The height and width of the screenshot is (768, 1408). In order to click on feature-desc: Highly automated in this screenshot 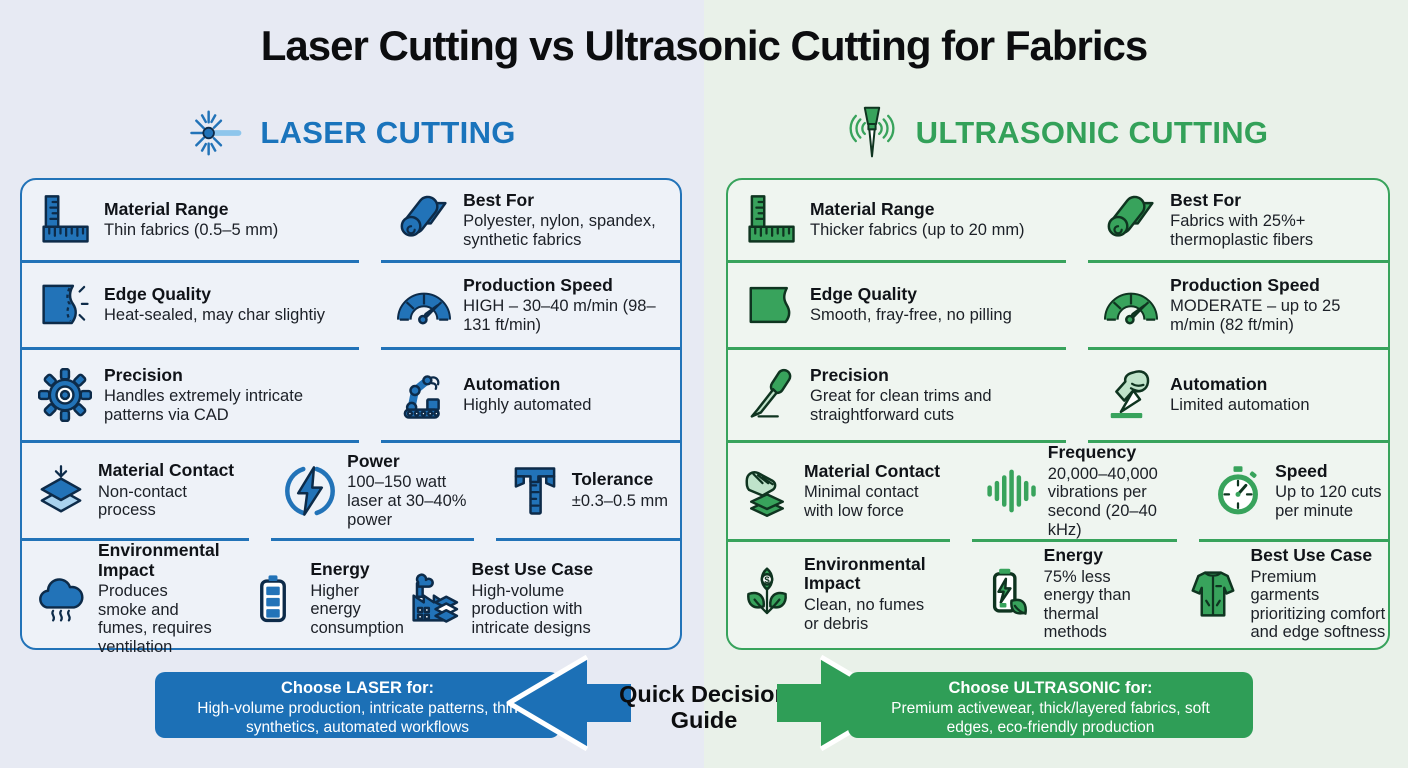, I will do `click(527, 405)`.